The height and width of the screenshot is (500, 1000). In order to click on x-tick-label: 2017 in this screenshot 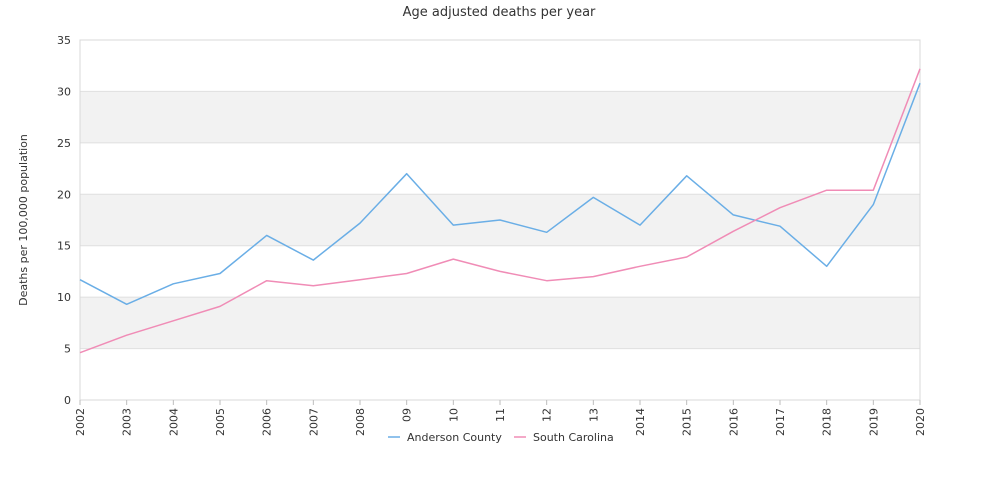, I will do `click(780, 422)`.